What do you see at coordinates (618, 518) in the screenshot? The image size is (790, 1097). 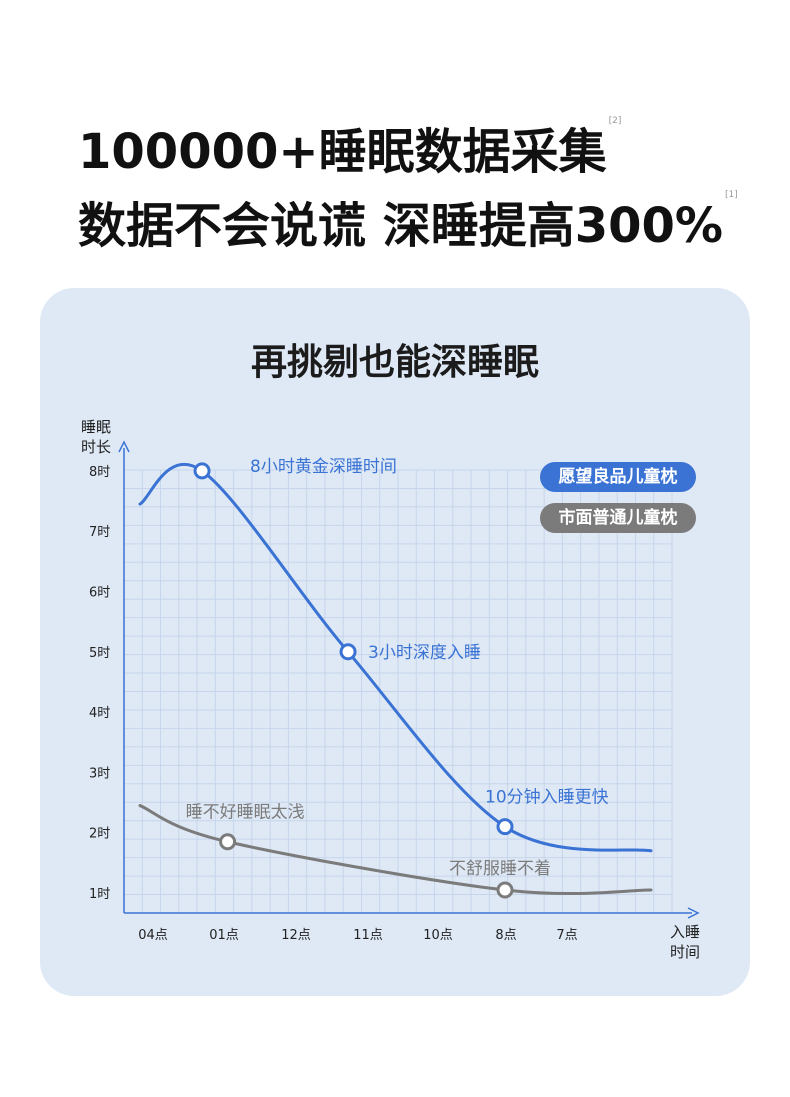 I see `legend-item-gray: 市面普通儿童枕` at bounding box center [618, 518].